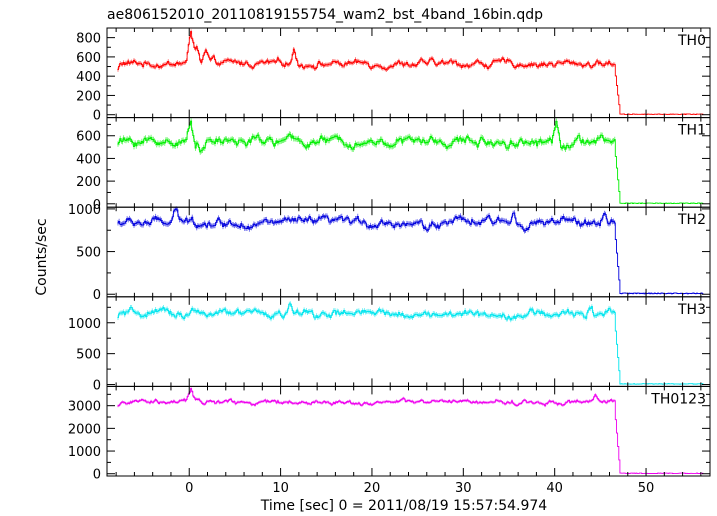 The height and width of the screenshot is (516, 717). I want to click on panel-label-th0123: TH0123, so click(678, 399).